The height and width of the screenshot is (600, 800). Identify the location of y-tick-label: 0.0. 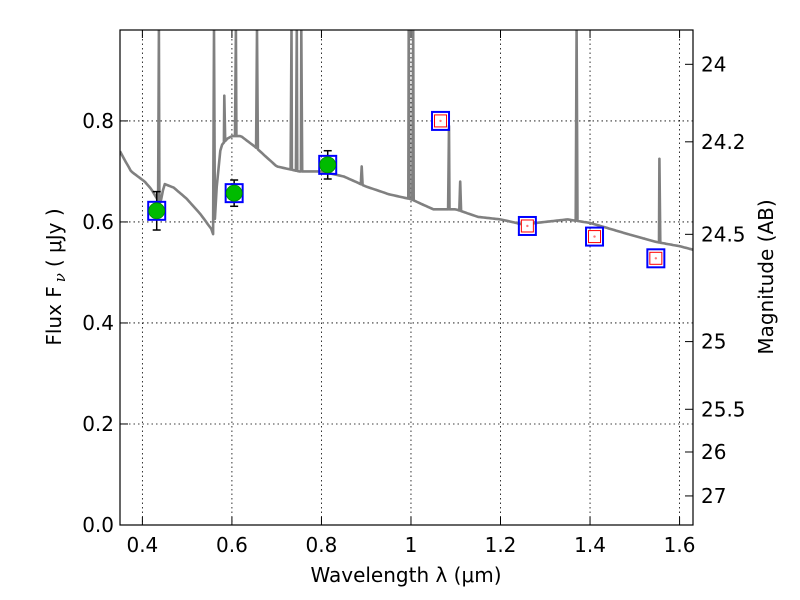
(98, 525).